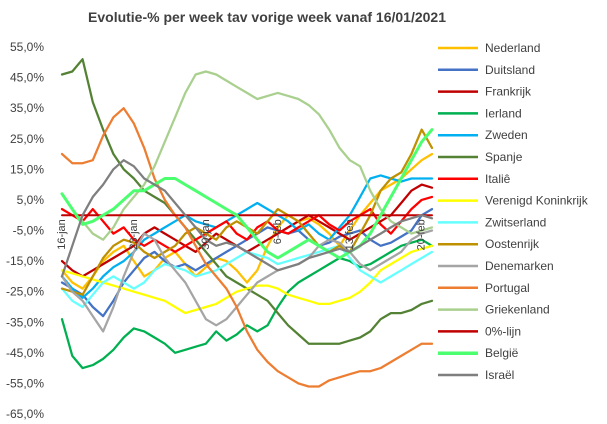  I want to click on legend-label-denemarken: Denemarken, so click(519, 266).